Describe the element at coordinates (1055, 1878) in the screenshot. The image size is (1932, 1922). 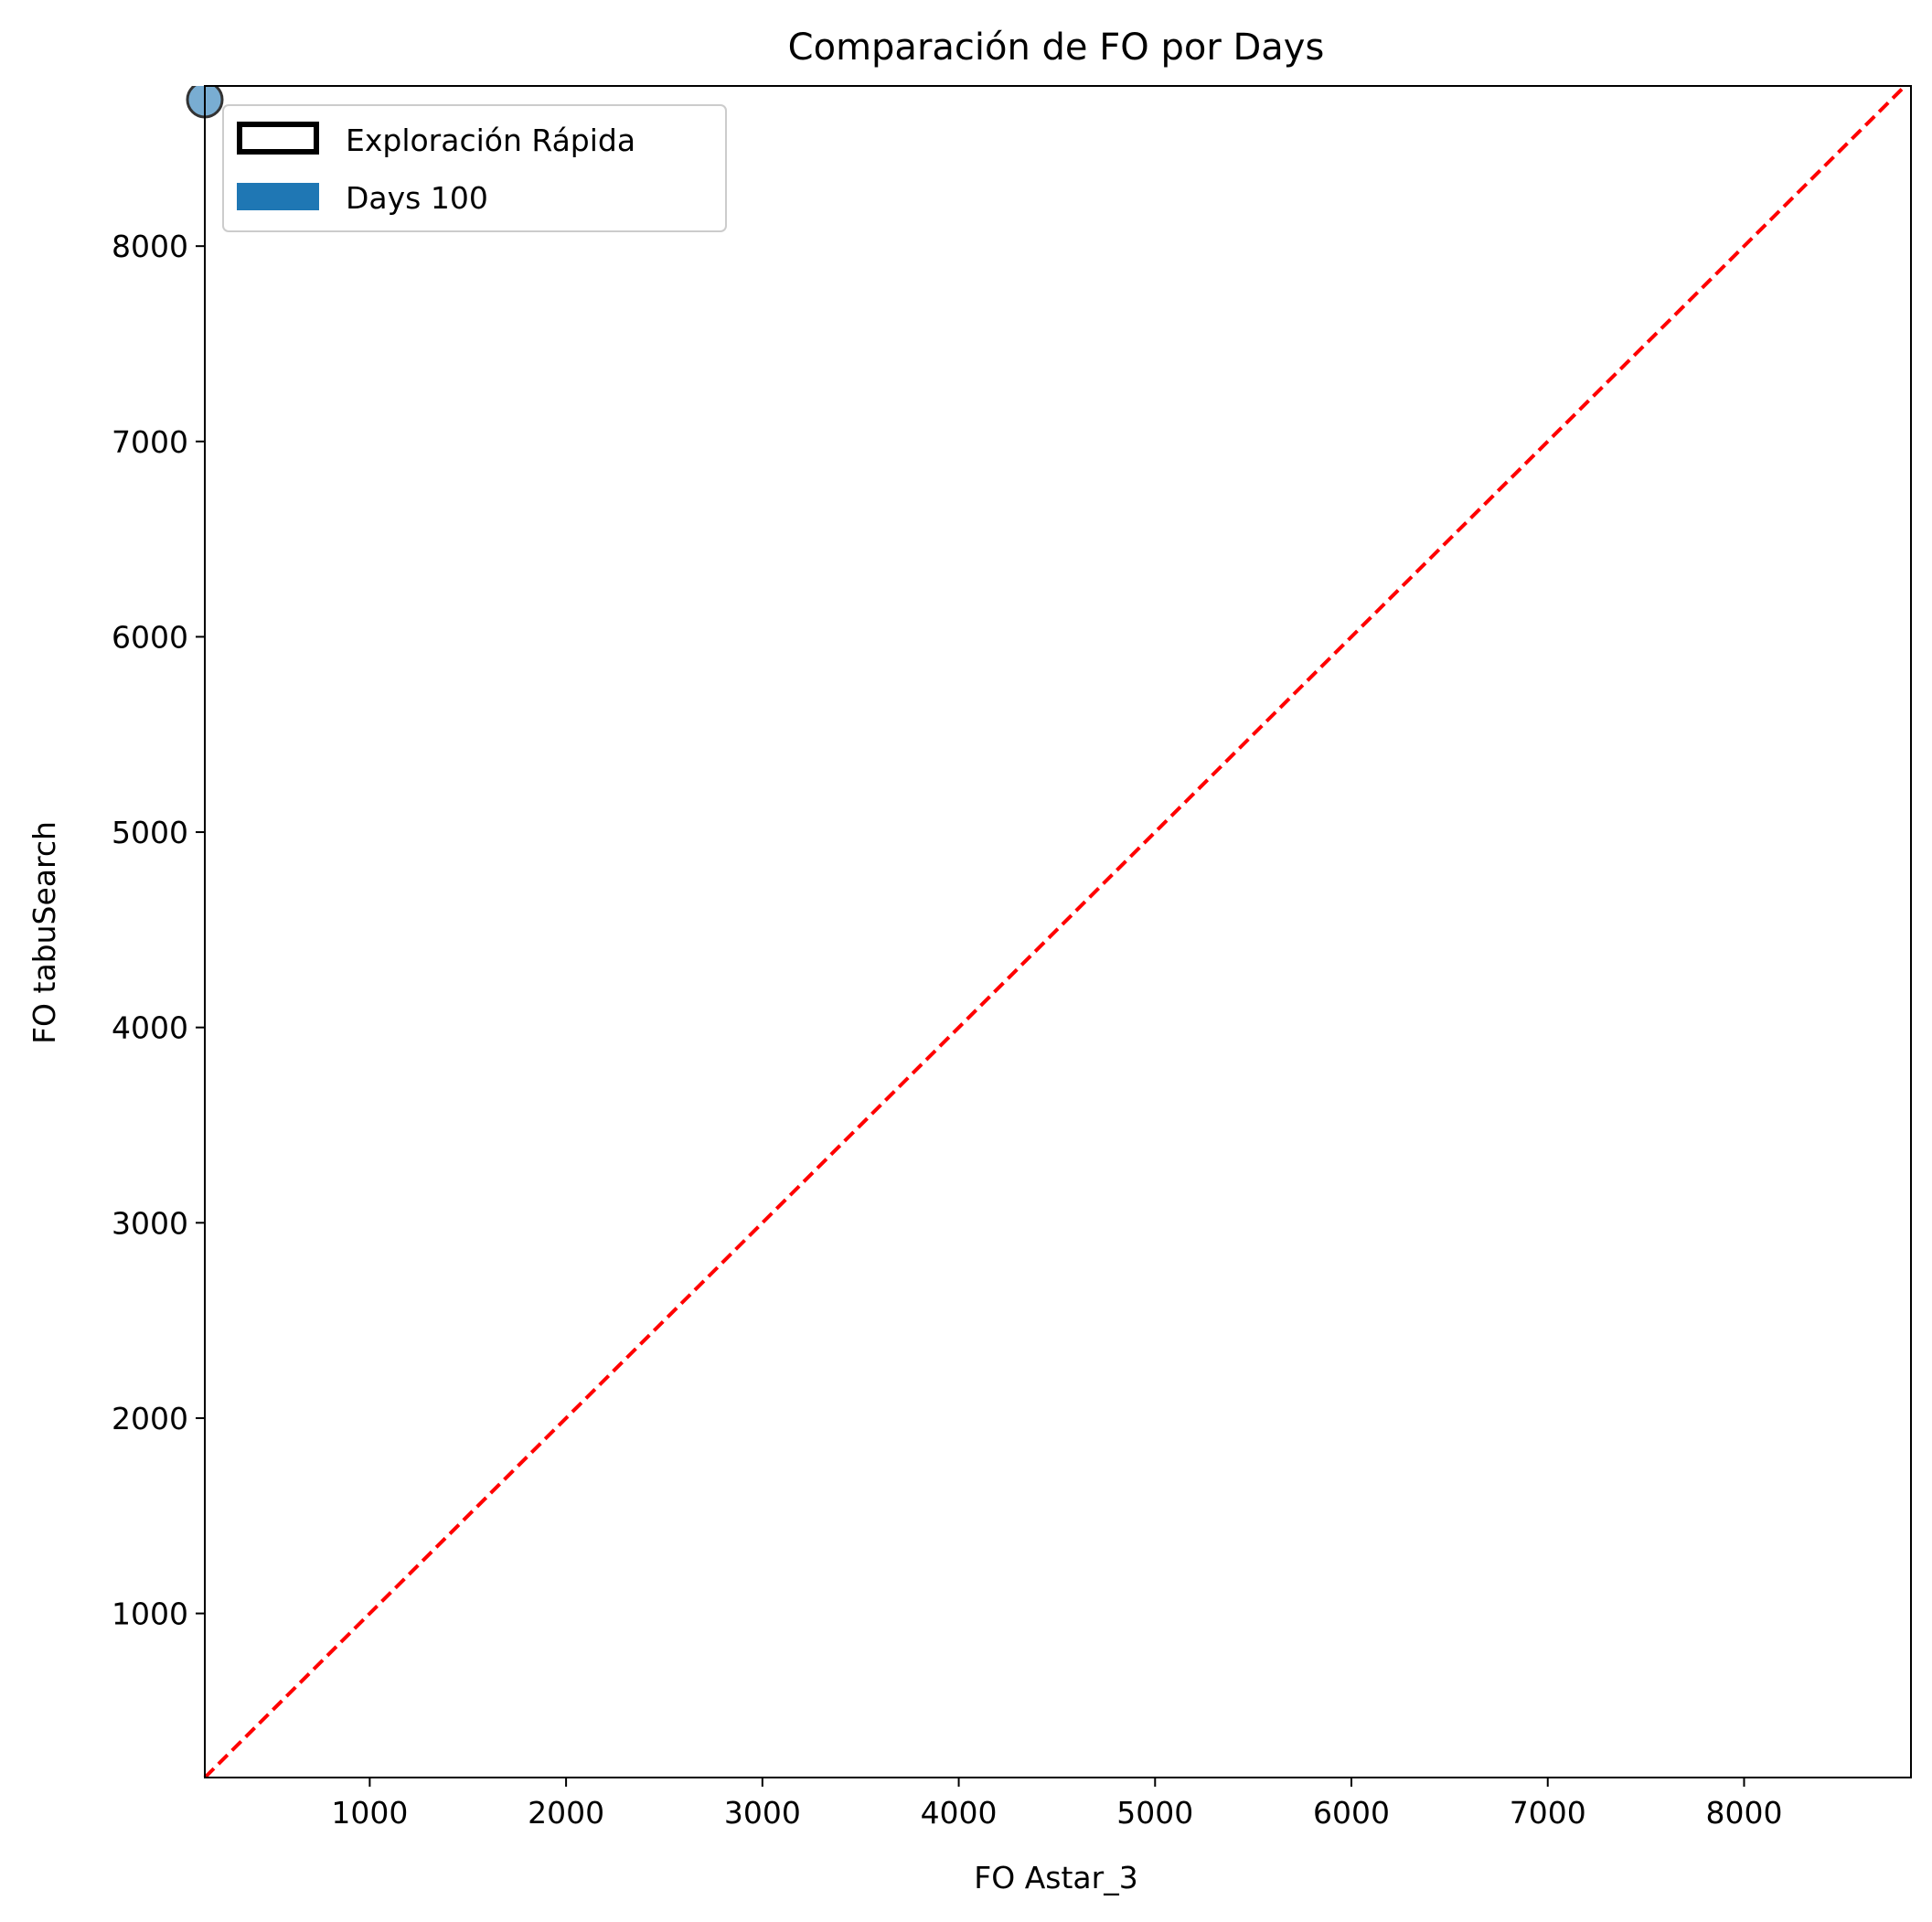
I see `x-axis-label: FO Astar_3` at that location.